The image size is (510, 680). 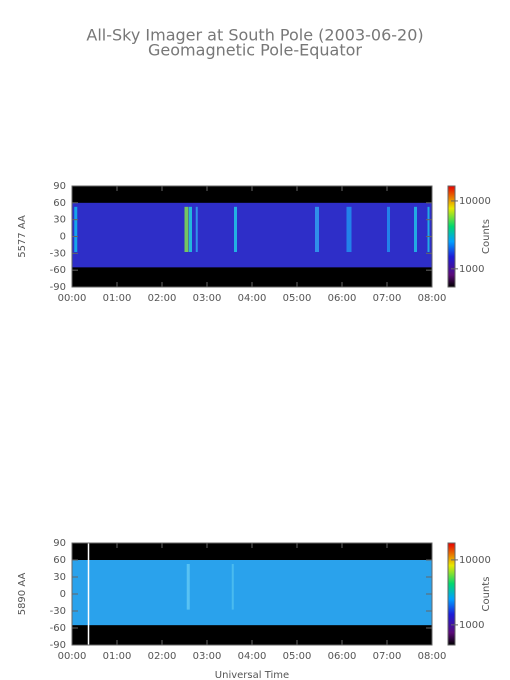 I want to click on x-axis-label: Universal Time, so click(x=252, y=675).